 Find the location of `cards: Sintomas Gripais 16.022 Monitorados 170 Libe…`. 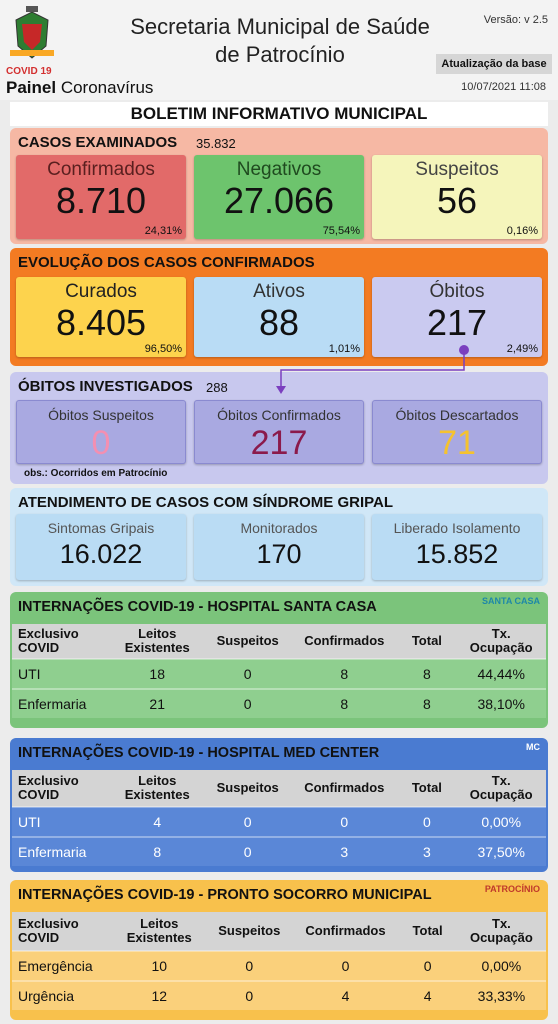

cards: Sintomas Gripais 16.022 Monitorados 170 Libe… is located at coordinates (279, 547).